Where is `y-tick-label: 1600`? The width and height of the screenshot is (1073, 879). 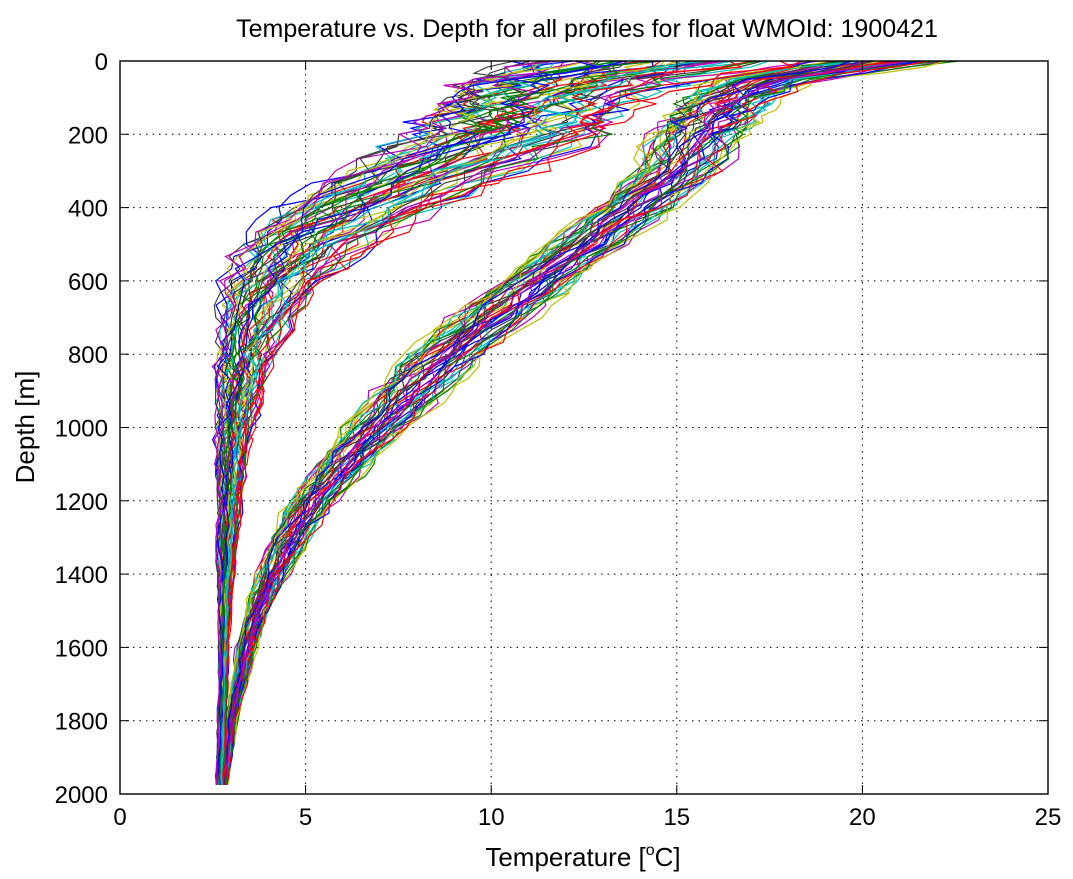
y-tick-label: 1600 is located at coordinates (81, 648).